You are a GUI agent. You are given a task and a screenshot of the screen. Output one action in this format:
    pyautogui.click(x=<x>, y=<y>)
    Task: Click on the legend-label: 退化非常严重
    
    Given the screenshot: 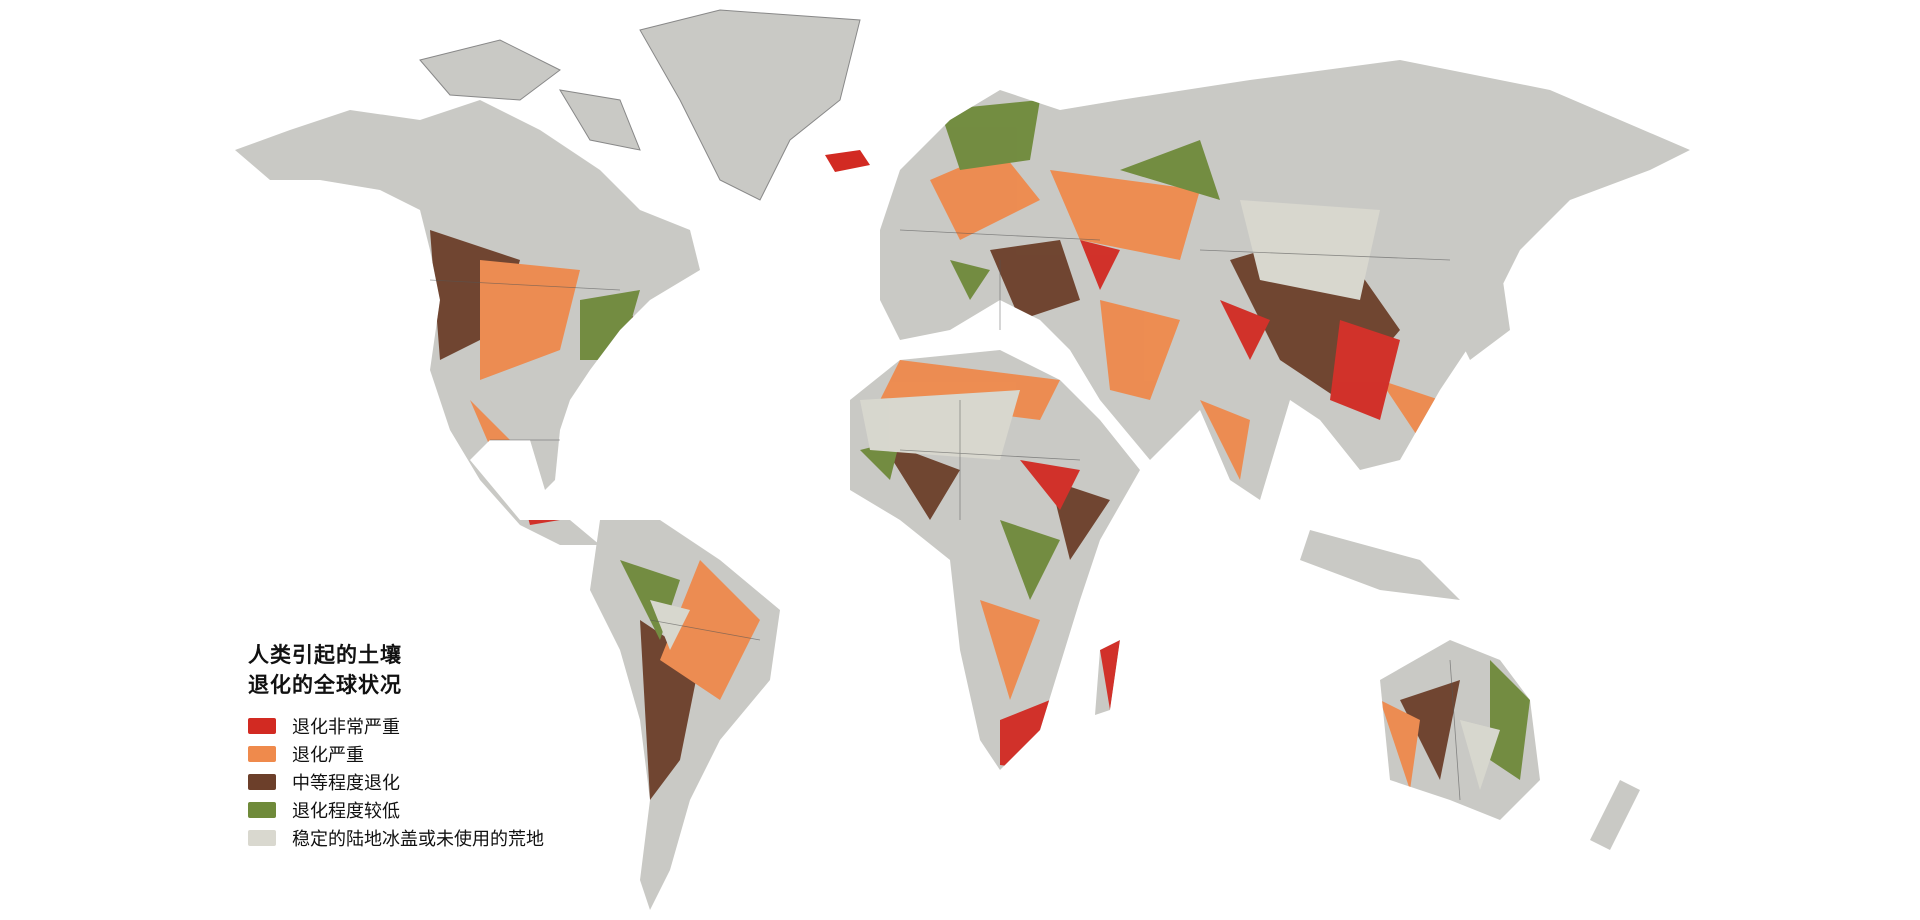 What is the action you would take?
    pyautogui.click(x=346, y=727)
    